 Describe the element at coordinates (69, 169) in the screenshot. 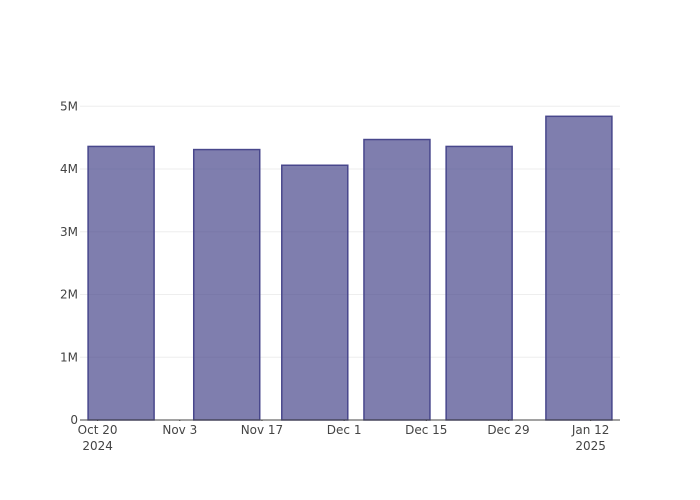

I see `y-tick-label: 4M` at that location.